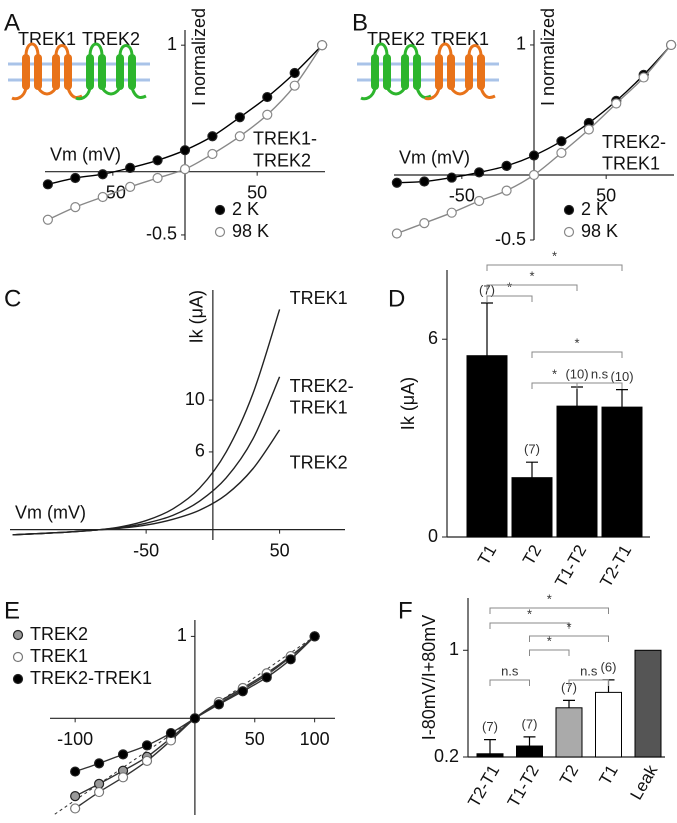 This screenshot has height=823, width=677. What do you see at coordinates (319, 463) in the screenshot?
I see `series-label: TREK2` at bounding box center [319, 463].